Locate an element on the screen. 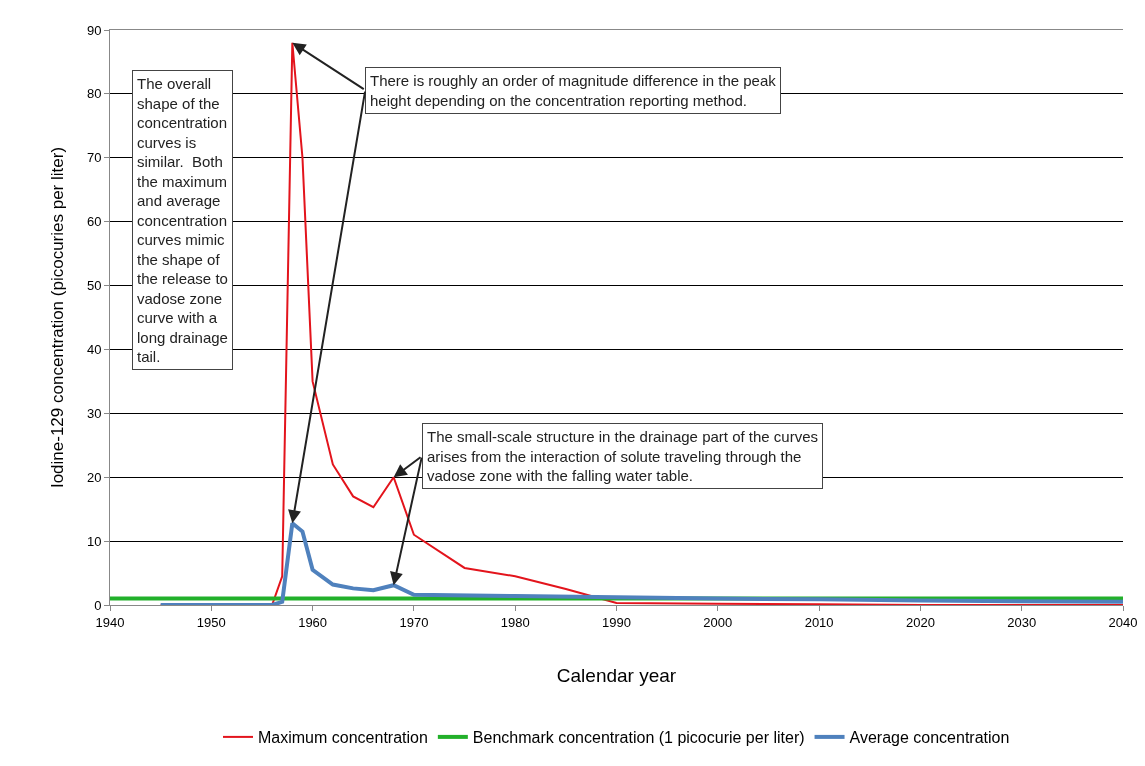  x-tick-label: 2030 is located at coordinates (1022, 622).